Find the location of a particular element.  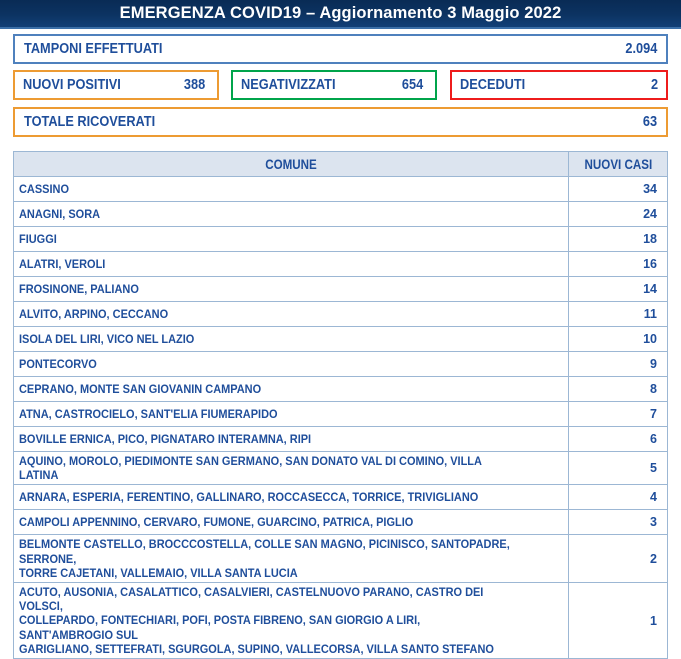

cell-nuovi-casi: 24 is located at coordinates (617, 214).